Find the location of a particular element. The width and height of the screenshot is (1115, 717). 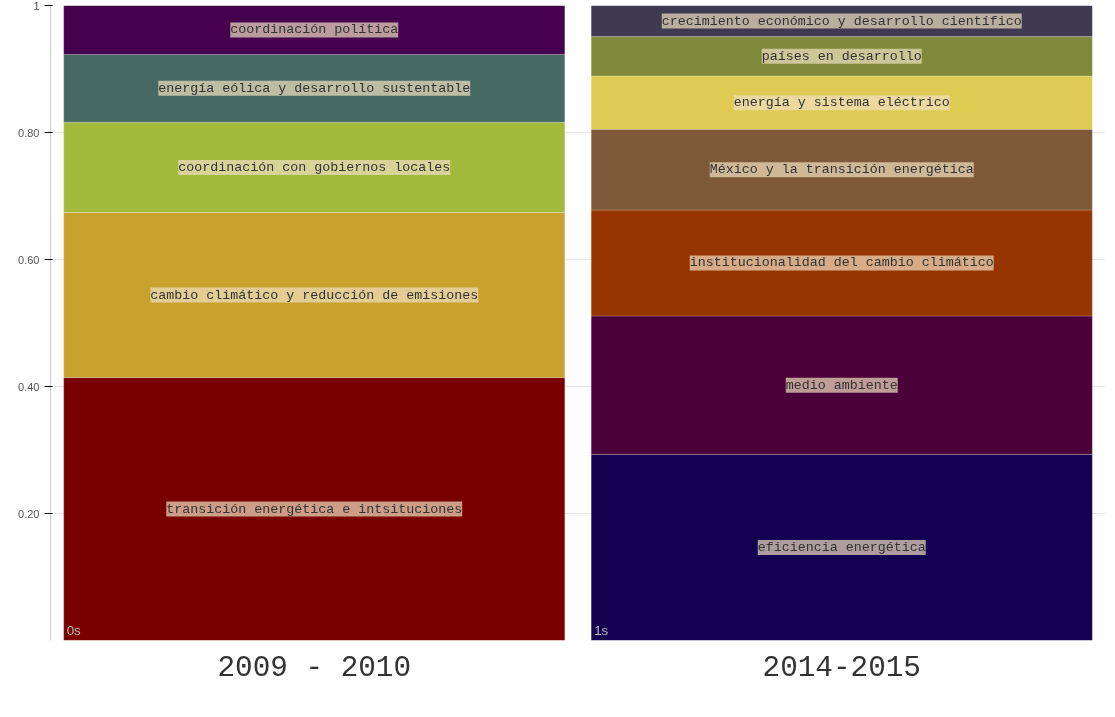

y-tick-label: 0.40 is located at coordinates (29, 386).